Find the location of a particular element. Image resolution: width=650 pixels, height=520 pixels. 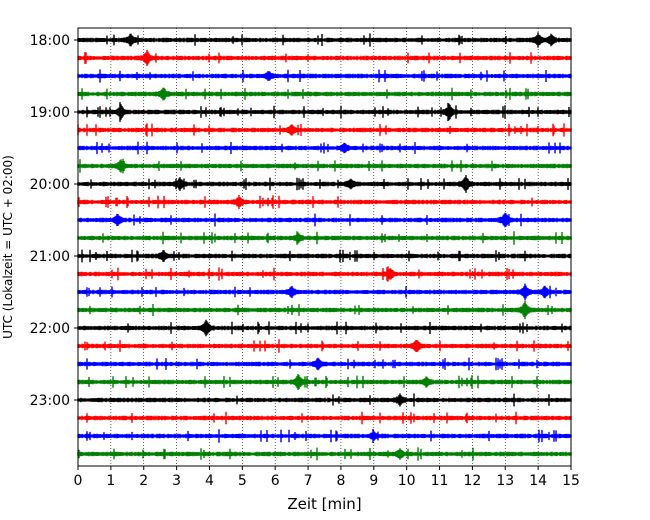

x-tick-label: 8 is located at coordinates (340, 481).